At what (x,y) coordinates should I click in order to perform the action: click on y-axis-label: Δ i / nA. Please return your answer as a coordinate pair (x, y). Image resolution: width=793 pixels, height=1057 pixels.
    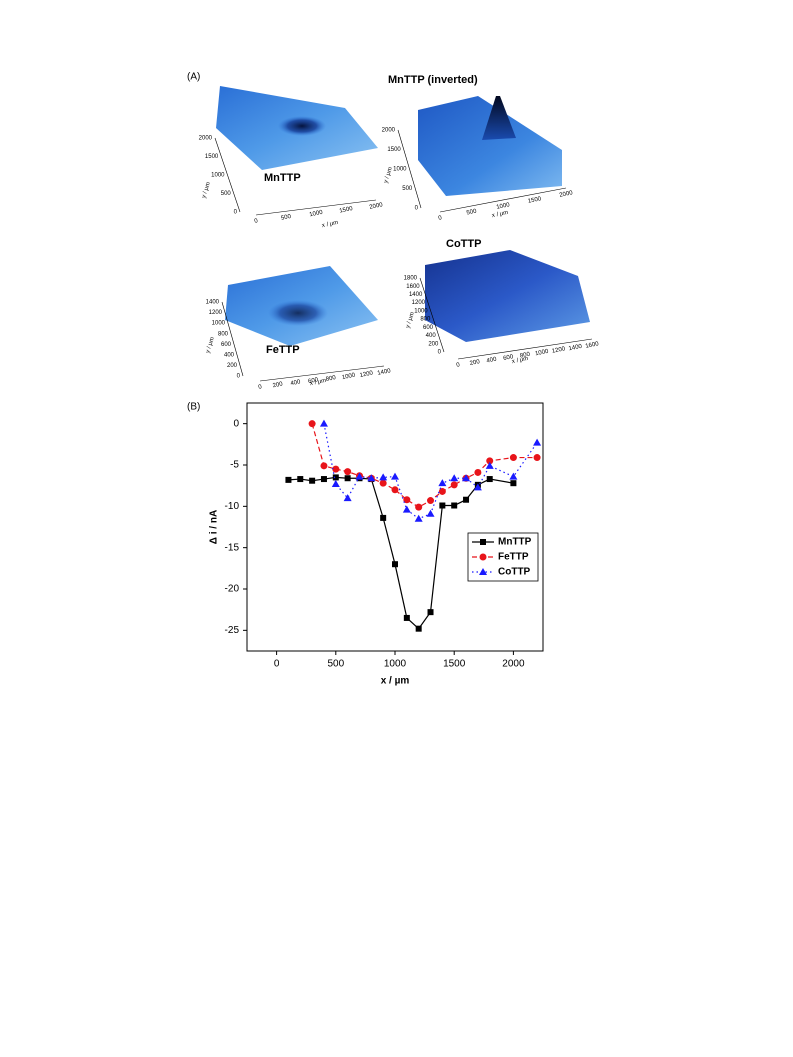
    Looking at the image, I should click on (214, 527).